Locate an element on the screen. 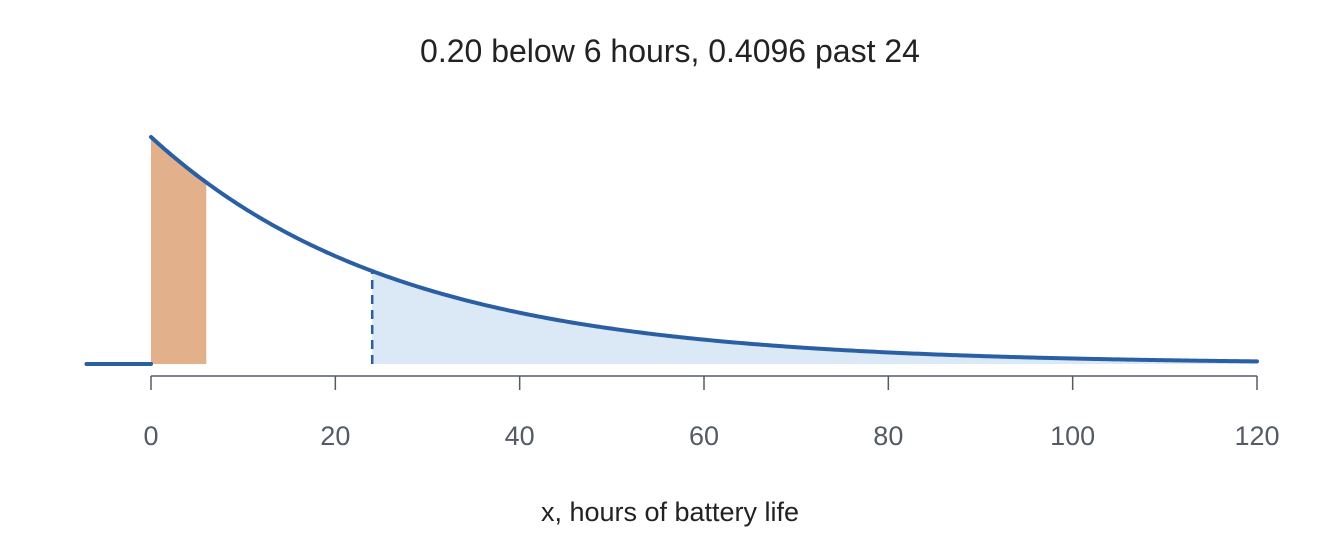 The width and height of the screenshot is (1344, 537). chart-title: 0.20 below 6 hours, 0.4096 past 24 is located at coordinates (670, 51).